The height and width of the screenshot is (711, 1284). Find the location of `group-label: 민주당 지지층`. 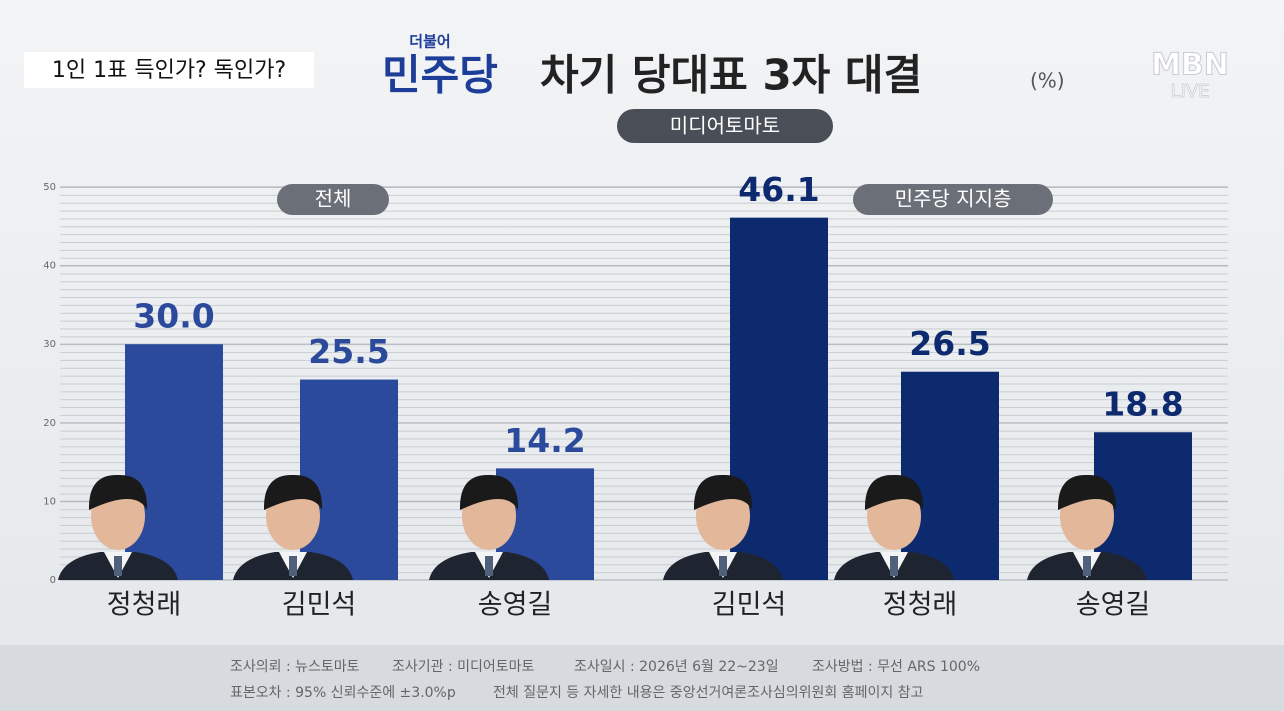

group-label: 민주당 지지층 is located at coordinates (953, 199).